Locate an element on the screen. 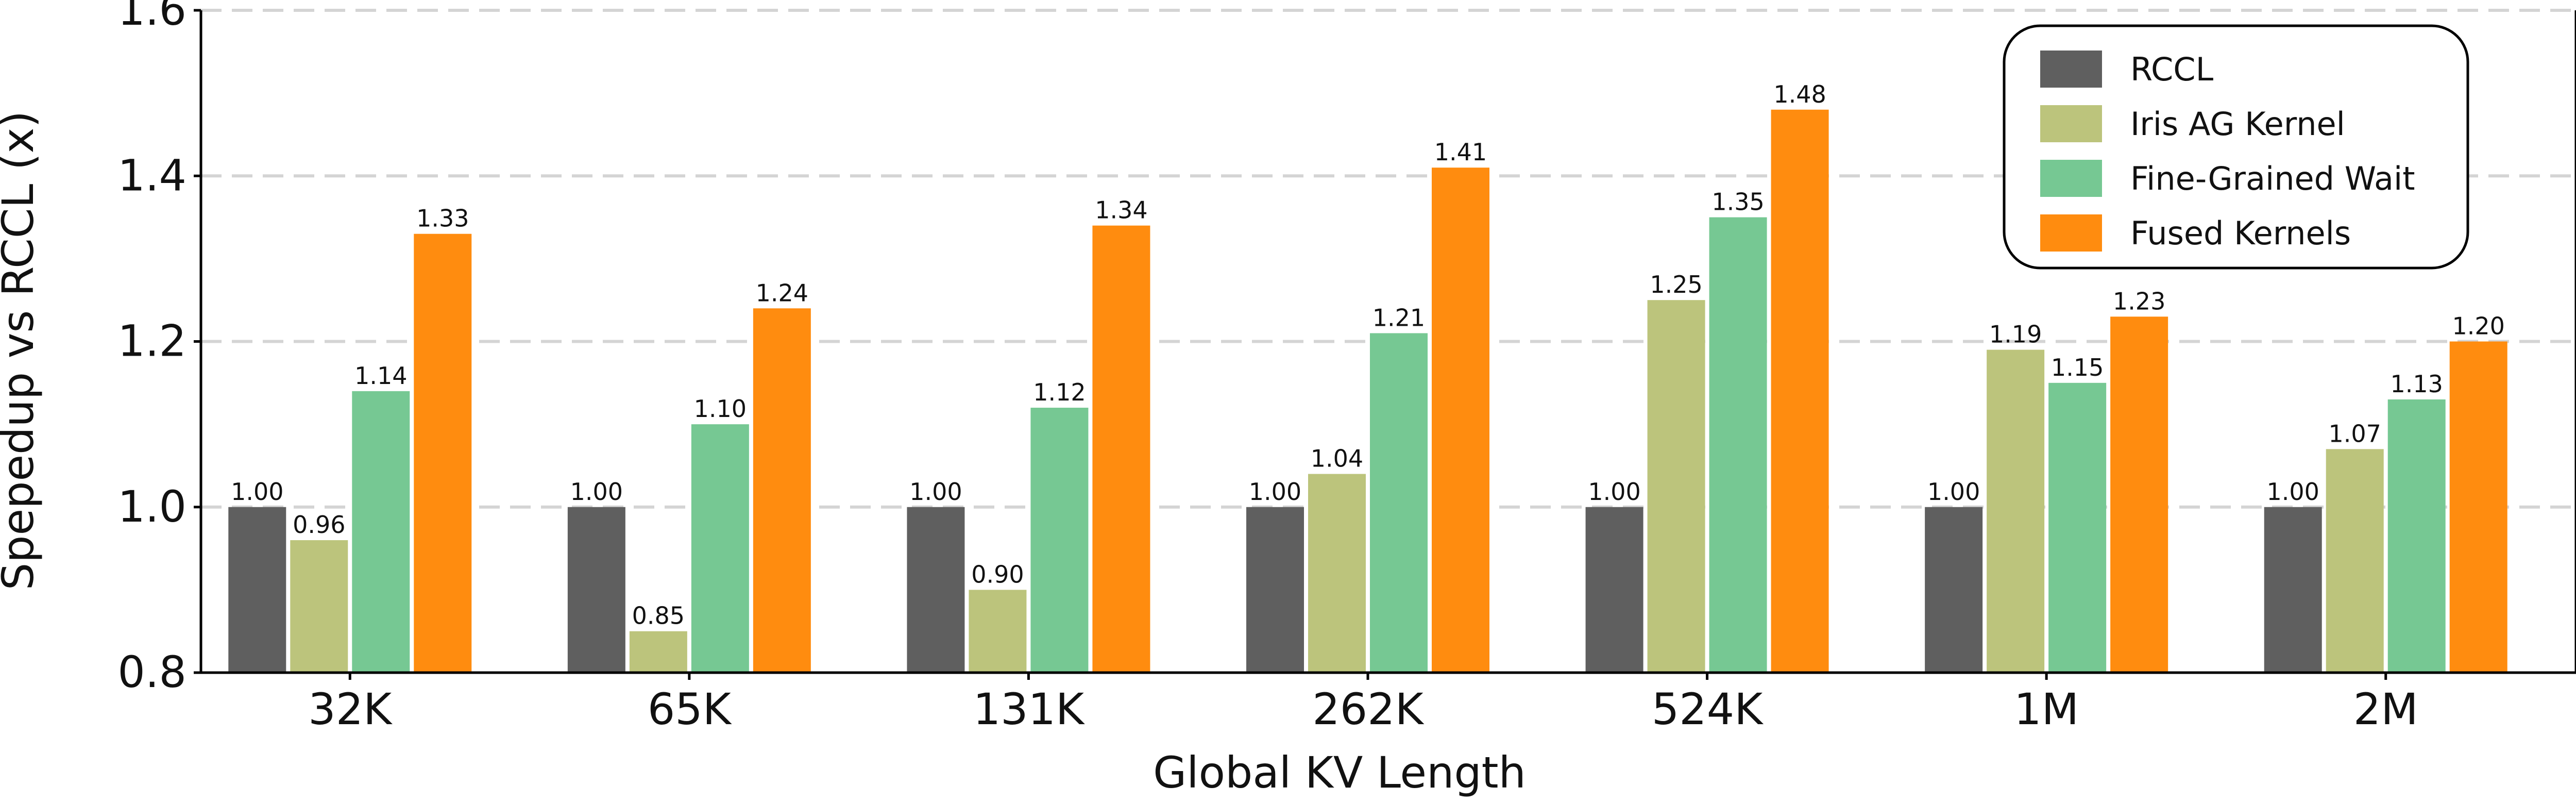 This screenshot has width=2576, height=802. legend-label: Iris AG Kernel is located at coordinates (2237, 124).